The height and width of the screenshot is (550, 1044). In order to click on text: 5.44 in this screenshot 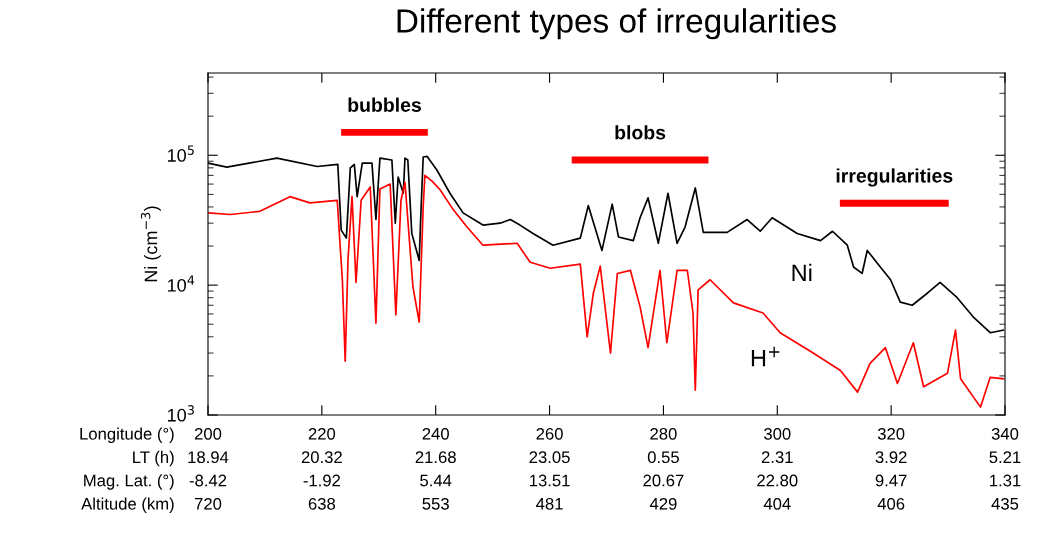, I will do `click(436, 480)`.